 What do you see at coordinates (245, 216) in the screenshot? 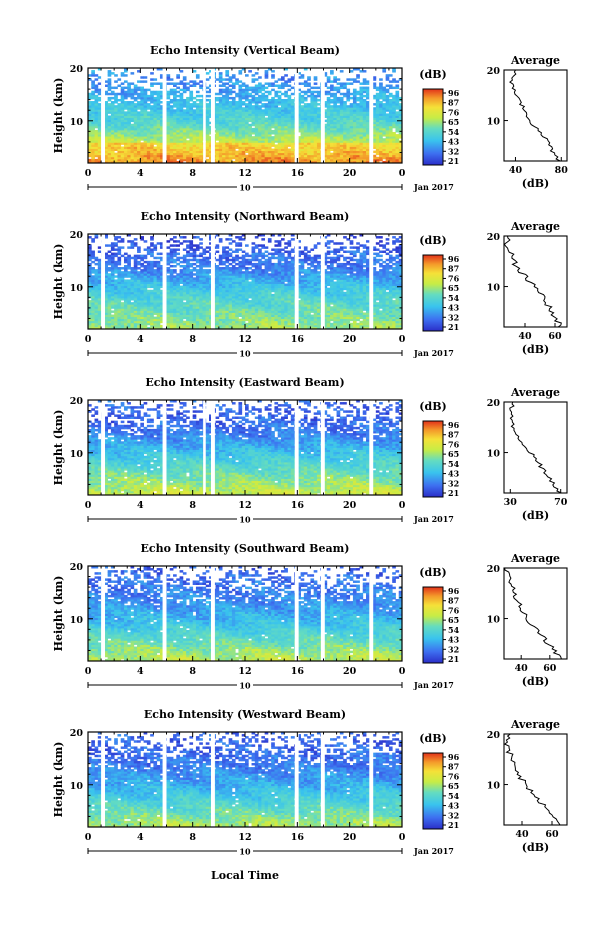
I see `panel-title: Echo Intensity (Northward Beam)` at bounding box center [245, 216].